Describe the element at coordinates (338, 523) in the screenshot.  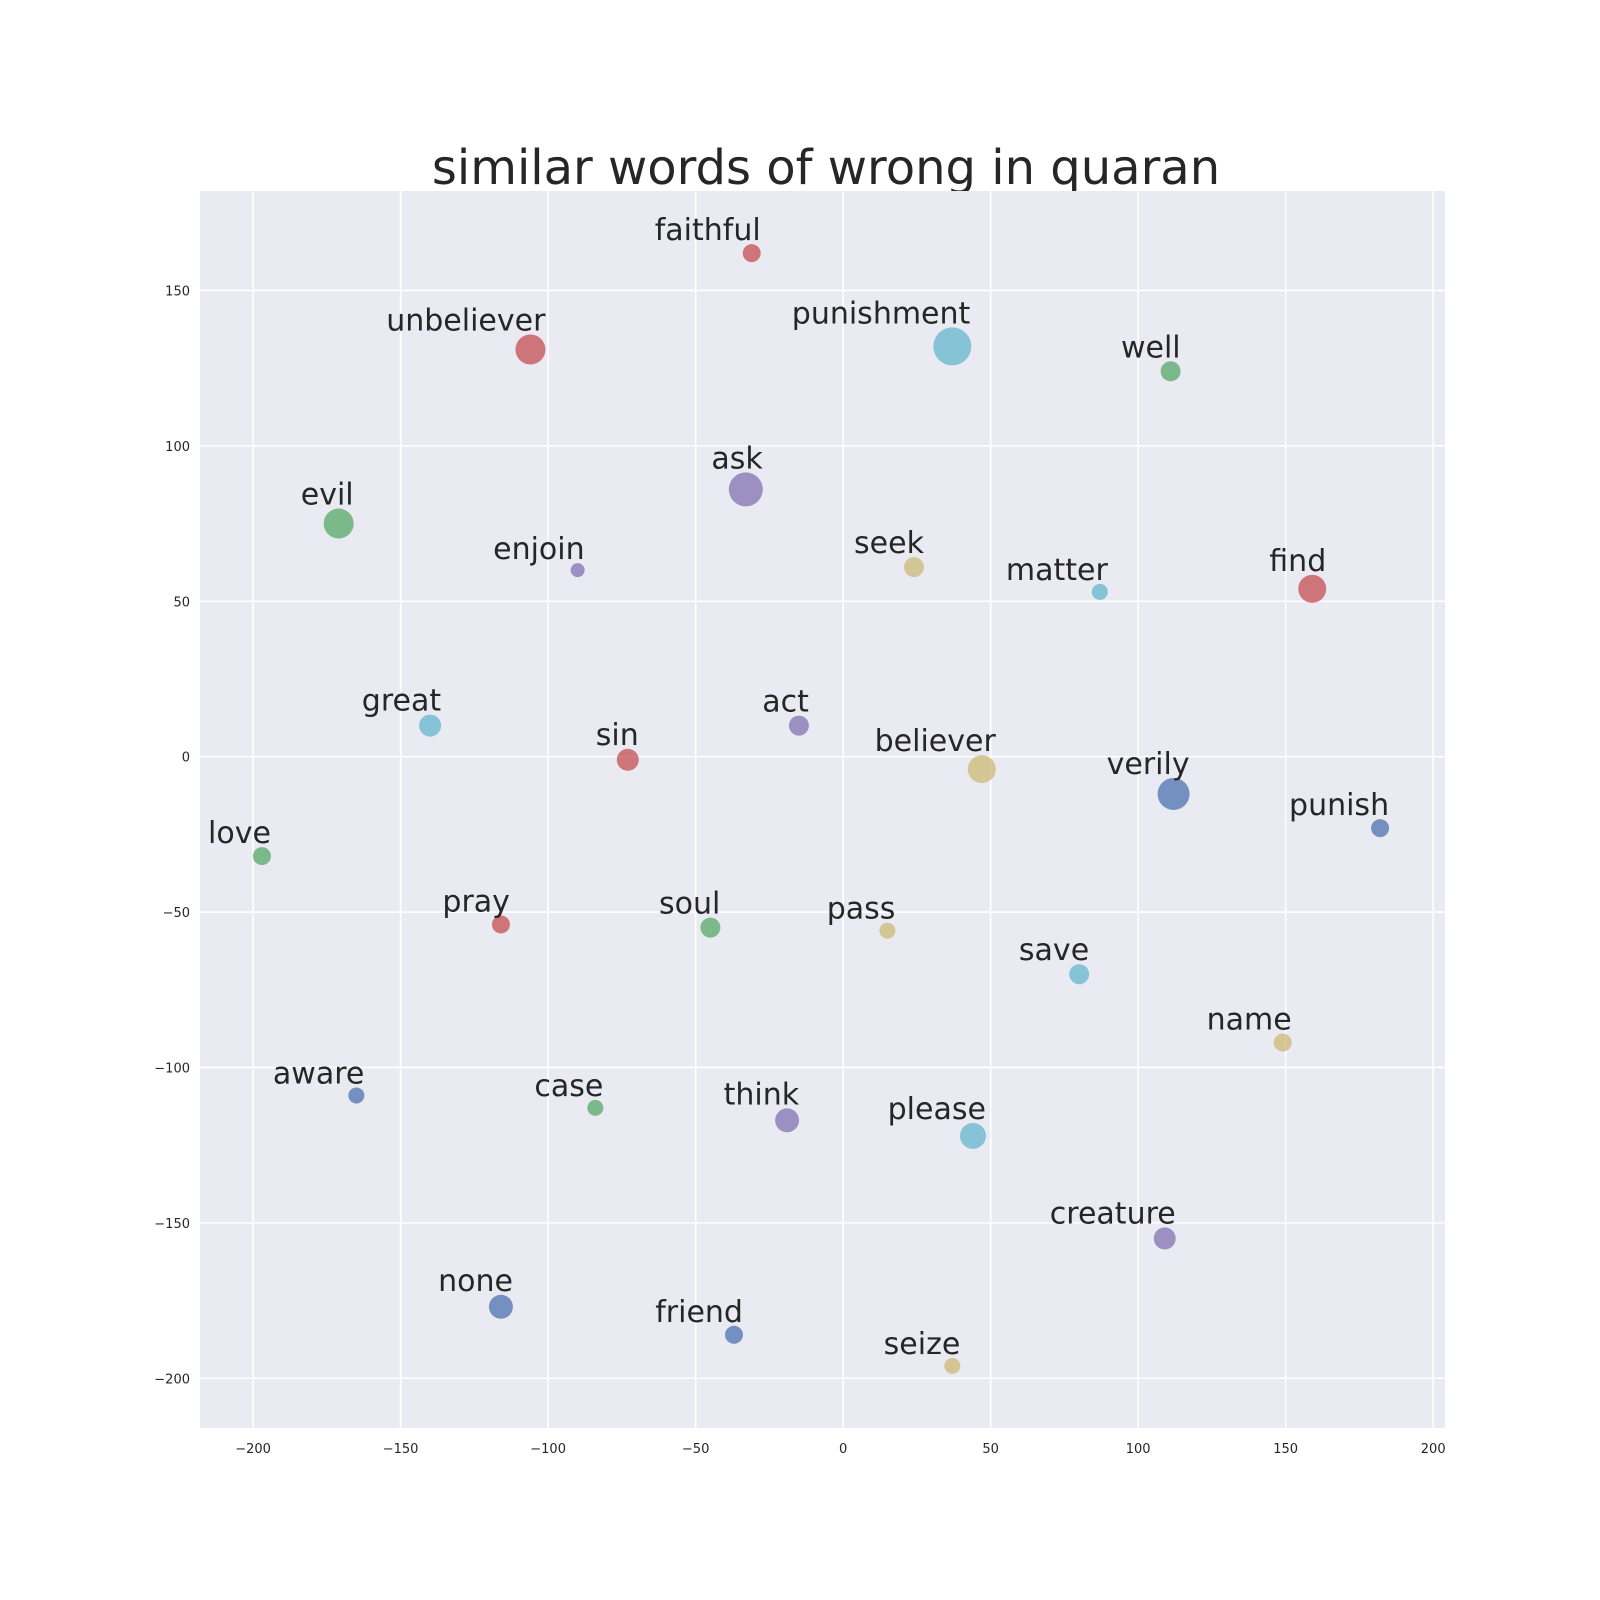
I see `point-evil` at that location.